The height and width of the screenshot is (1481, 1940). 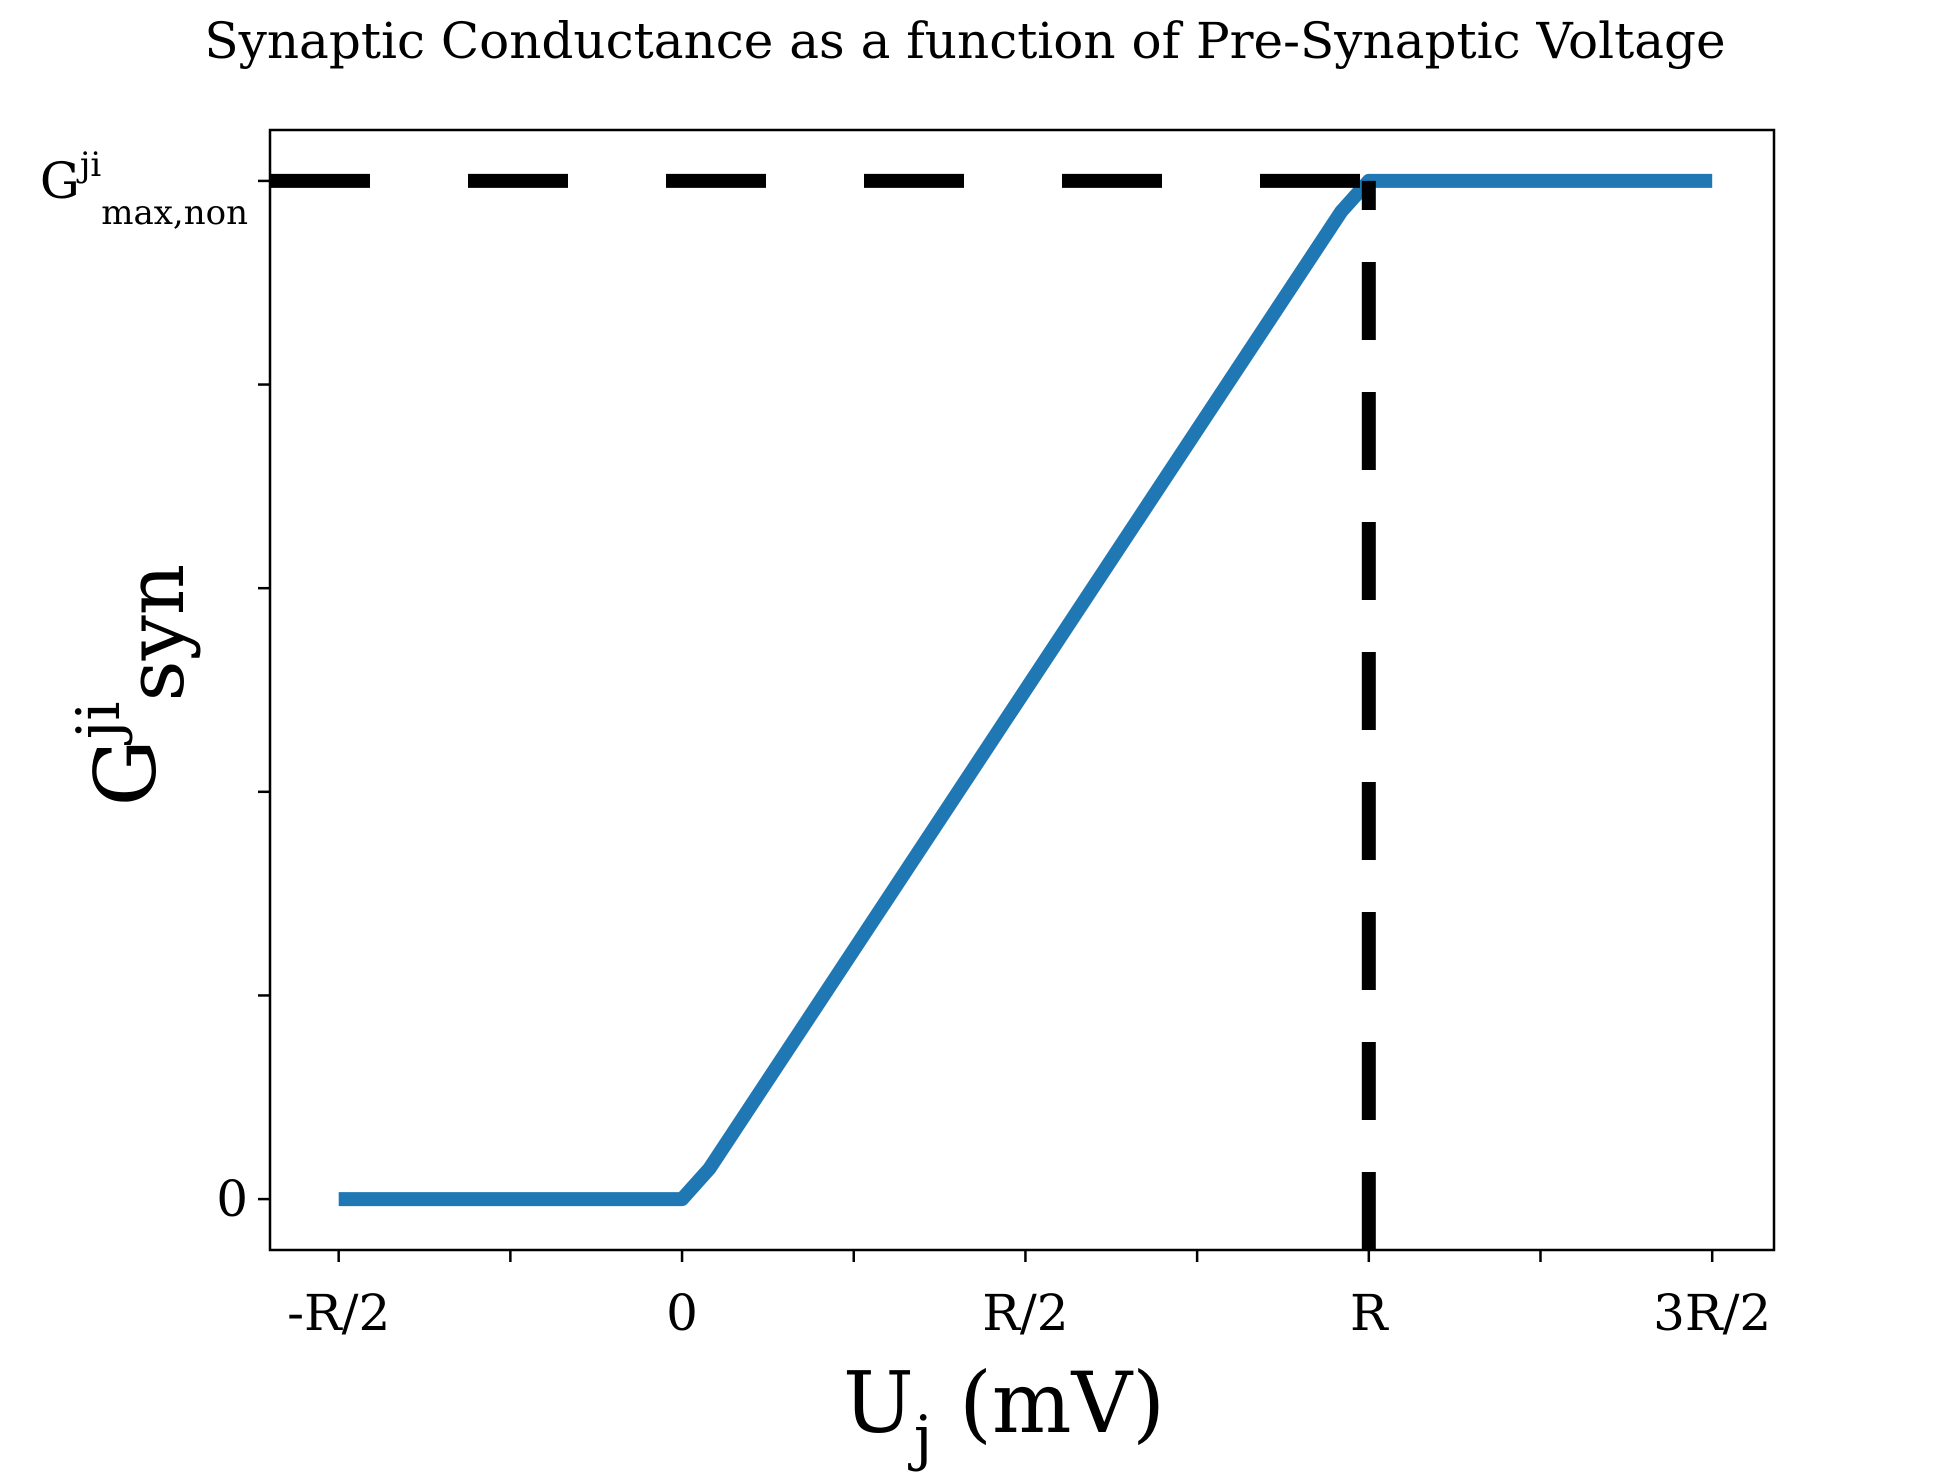 What do you see at coordinates (144, 189) in the screenshot?
I see `y-tick-label-1: Gji max,non` at bounding box center [144, 189].